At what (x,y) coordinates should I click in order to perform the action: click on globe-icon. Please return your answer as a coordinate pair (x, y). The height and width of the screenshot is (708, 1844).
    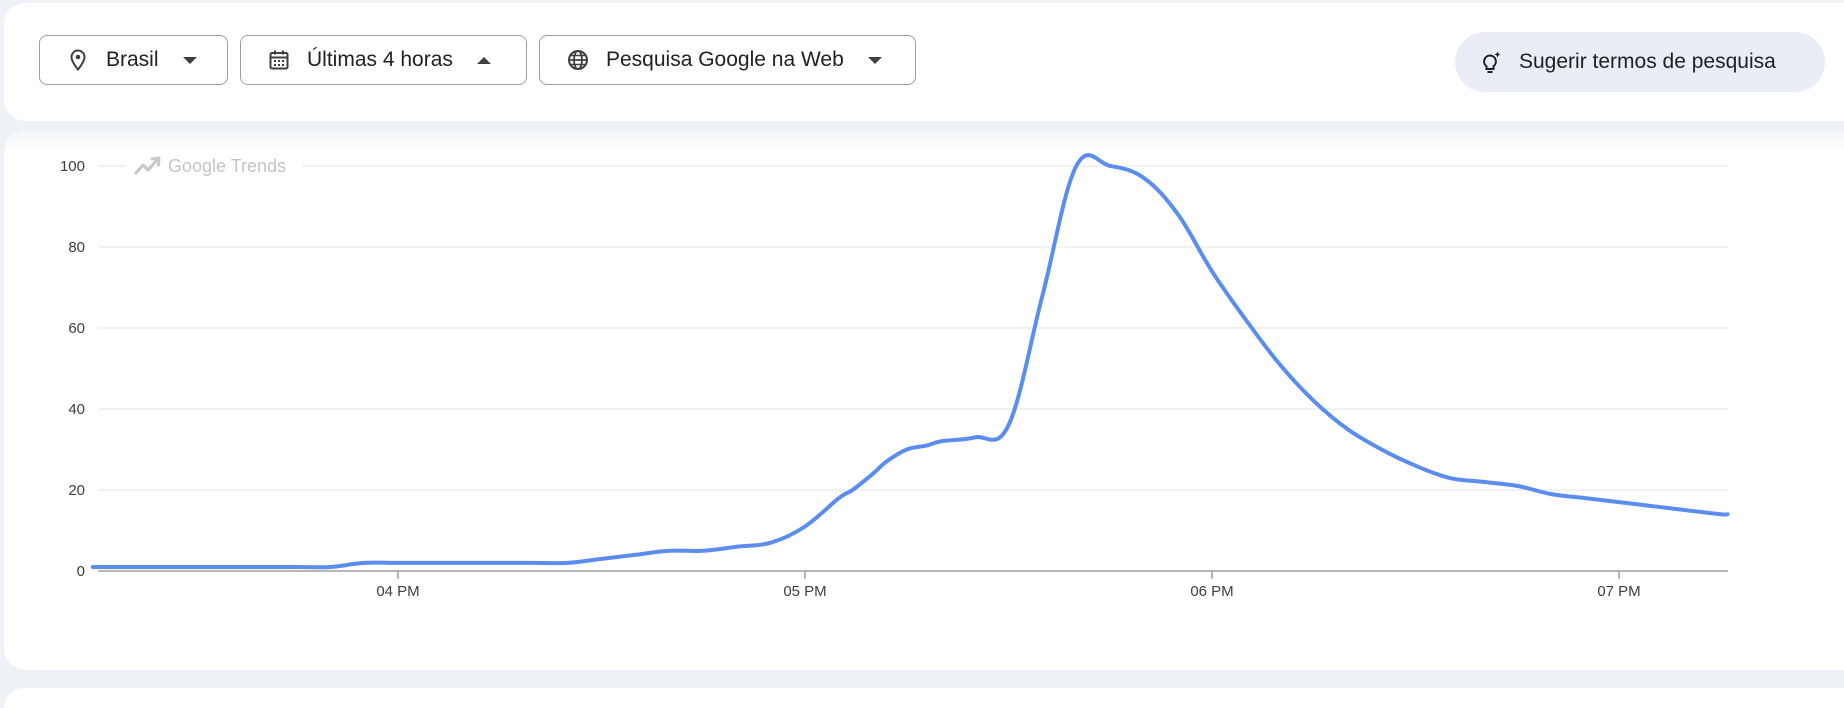
    Looking at the image, I should click on (578, 60).